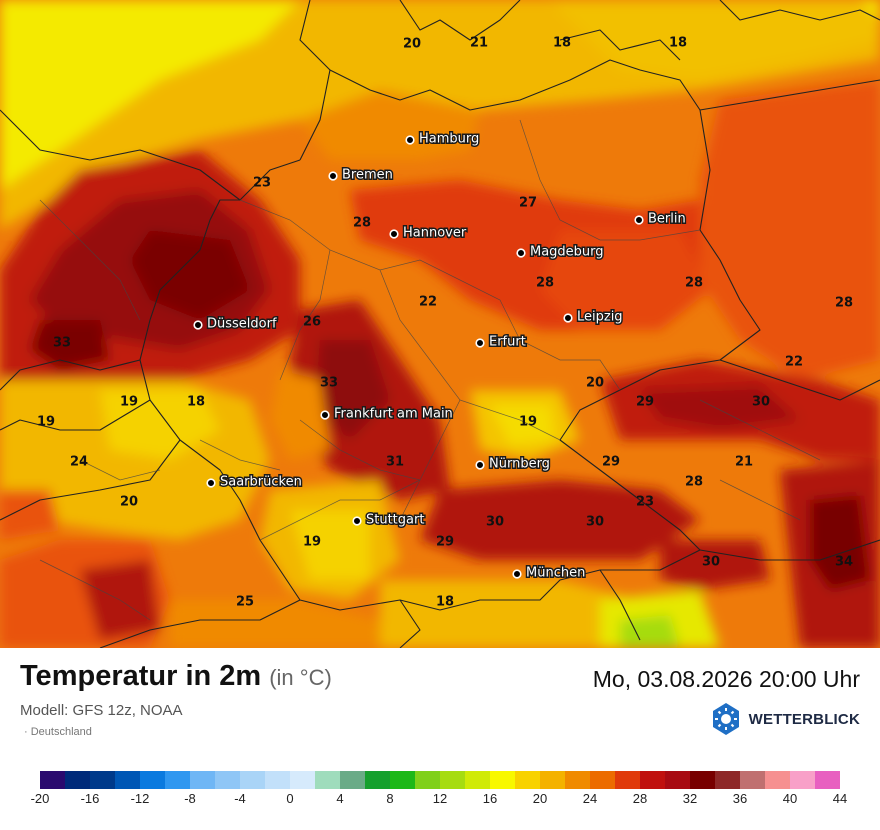 The image size is (880, 830). I want to click on legend-tick-label: 32, so click(690, 798).